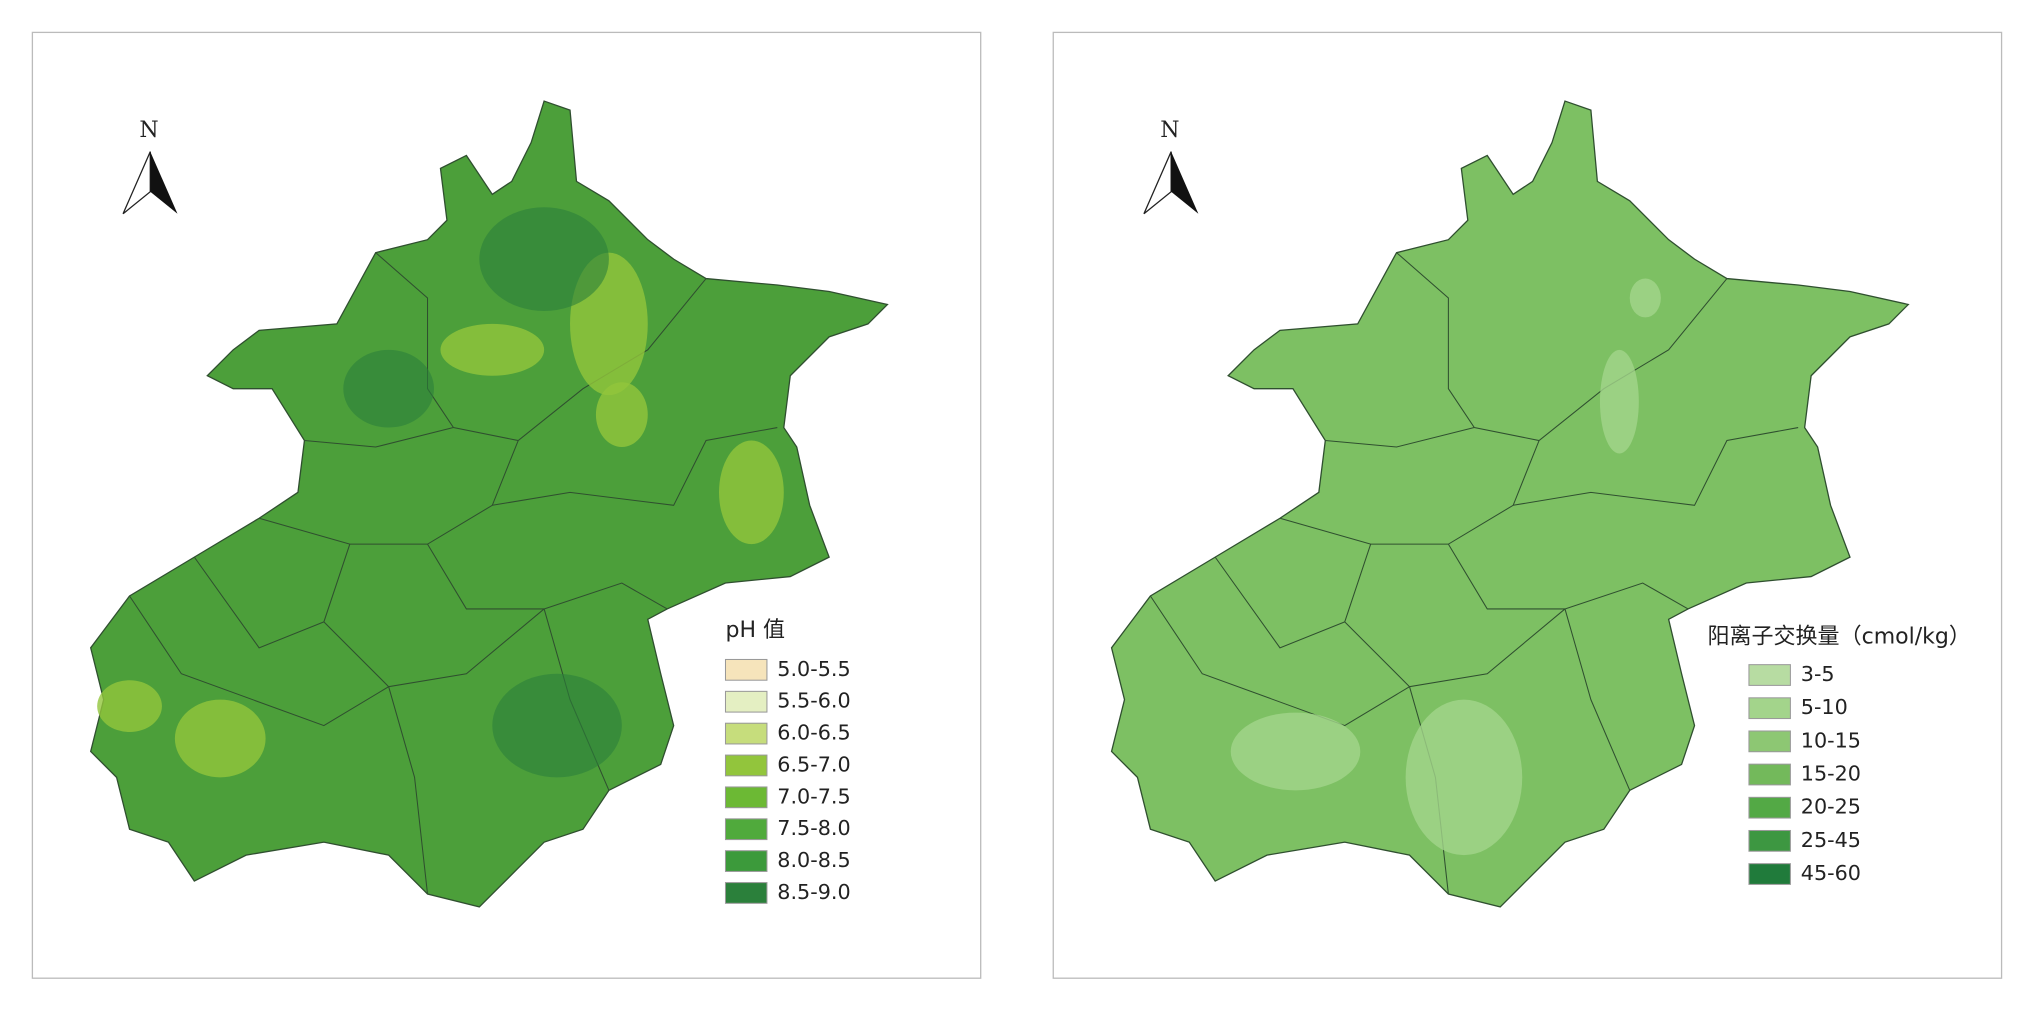 This screenshot has width=2021, height=1012. Describe the element at coordinates (1838, 636) in the screenshot. I see `legend-title: 阳离子交换量（cmol/kg）` at that location.